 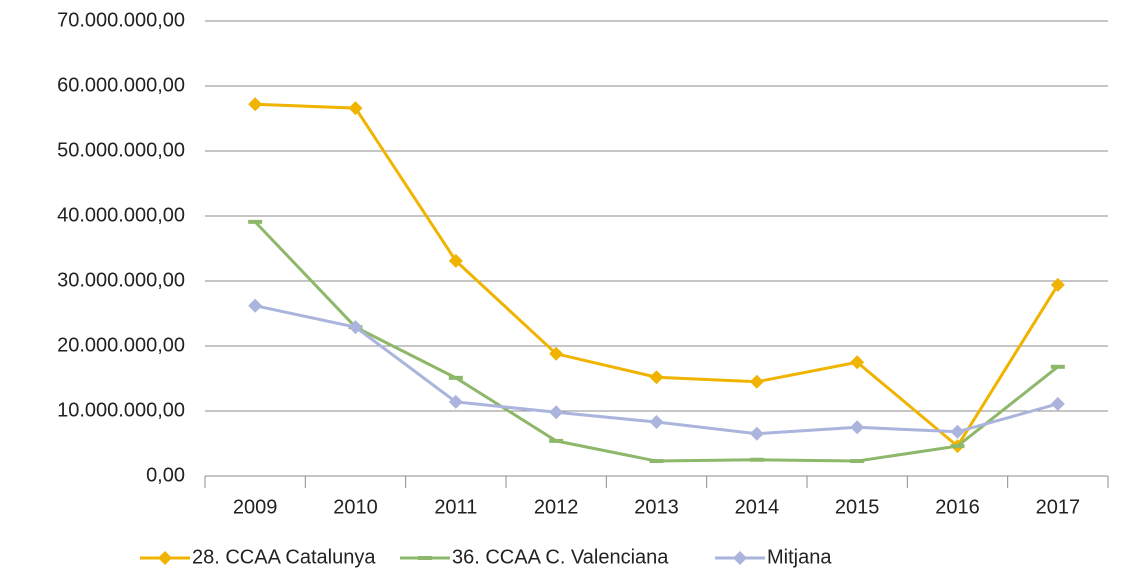 What do you see at coordinates (656, 507) in the screenshot?
I see `x-tick-label: 2013` at bounding box center [656, 507].